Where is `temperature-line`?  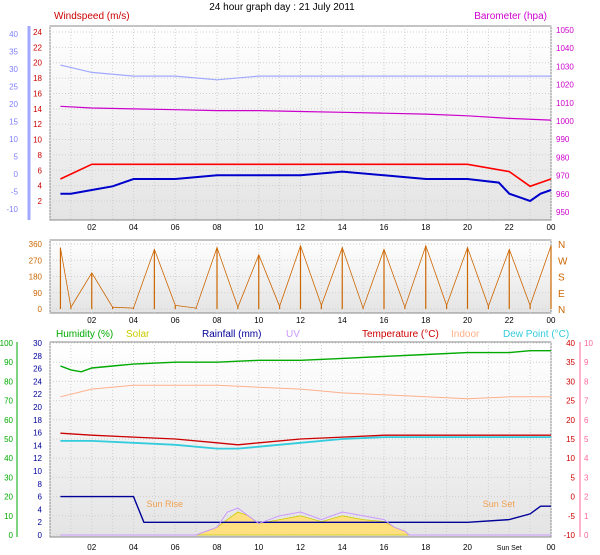 temperature-line is located at coordinates (305, 439).